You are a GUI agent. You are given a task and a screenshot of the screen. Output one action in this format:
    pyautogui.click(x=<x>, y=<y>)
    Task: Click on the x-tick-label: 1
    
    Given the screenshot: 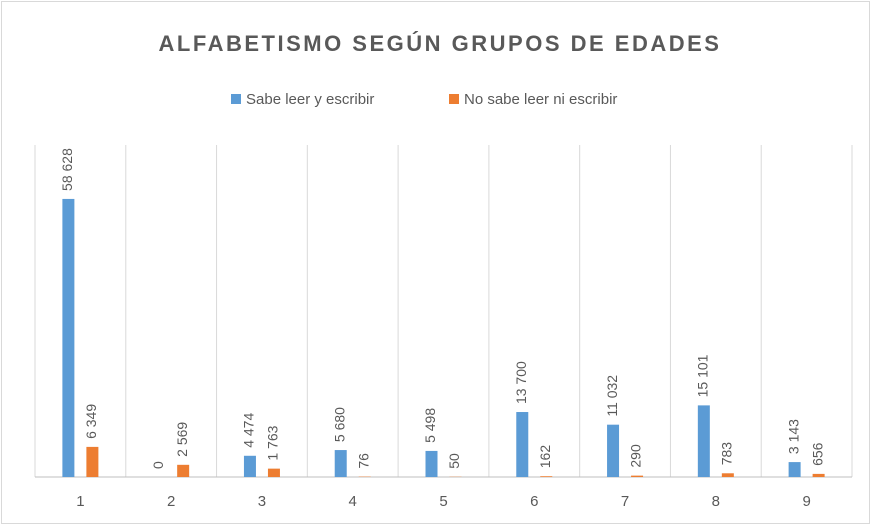 What is the action you would take?
    pyautogui.click(x=80, y=501)
    